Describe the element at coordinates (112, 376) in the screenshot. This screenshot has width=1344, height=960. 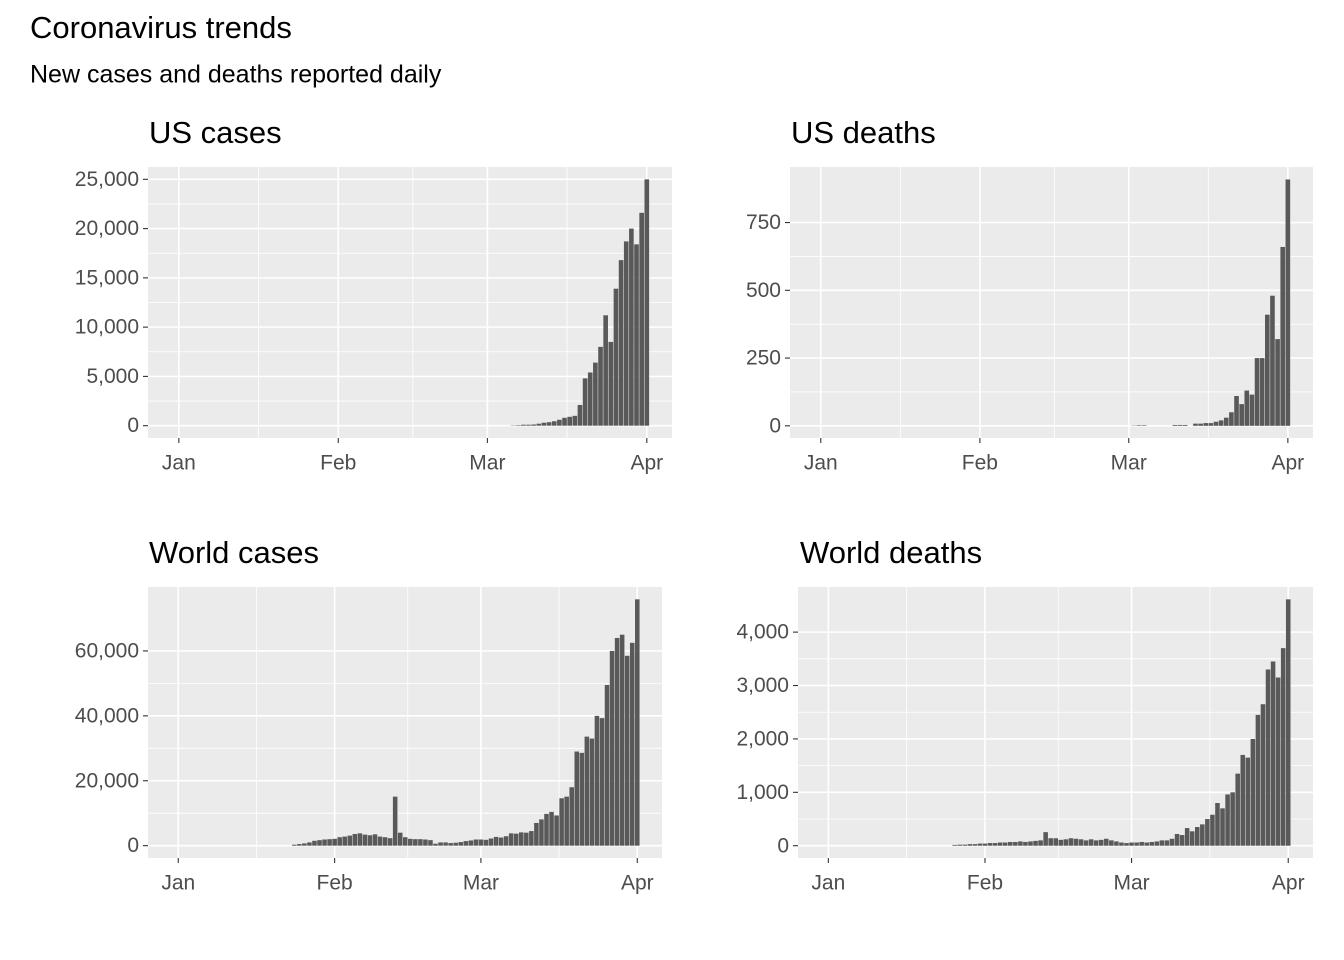
I see `y-tick-label: 5,000` at that location.